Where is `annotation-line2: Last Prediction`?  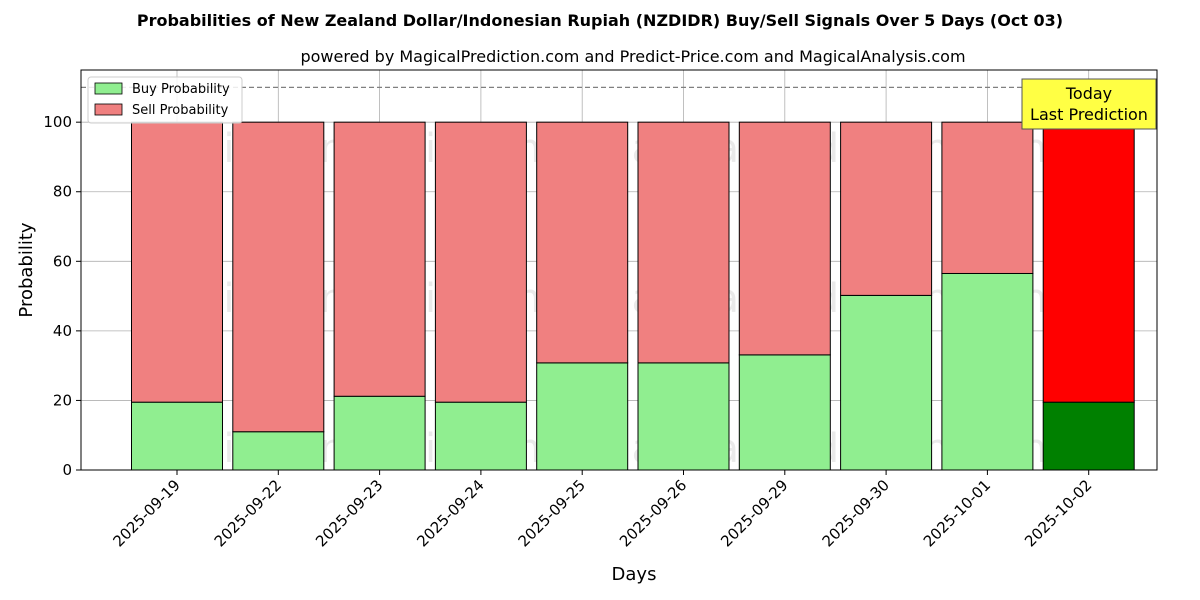
annotation-line2: Last Prediction is located at coordinates (1089, 114).